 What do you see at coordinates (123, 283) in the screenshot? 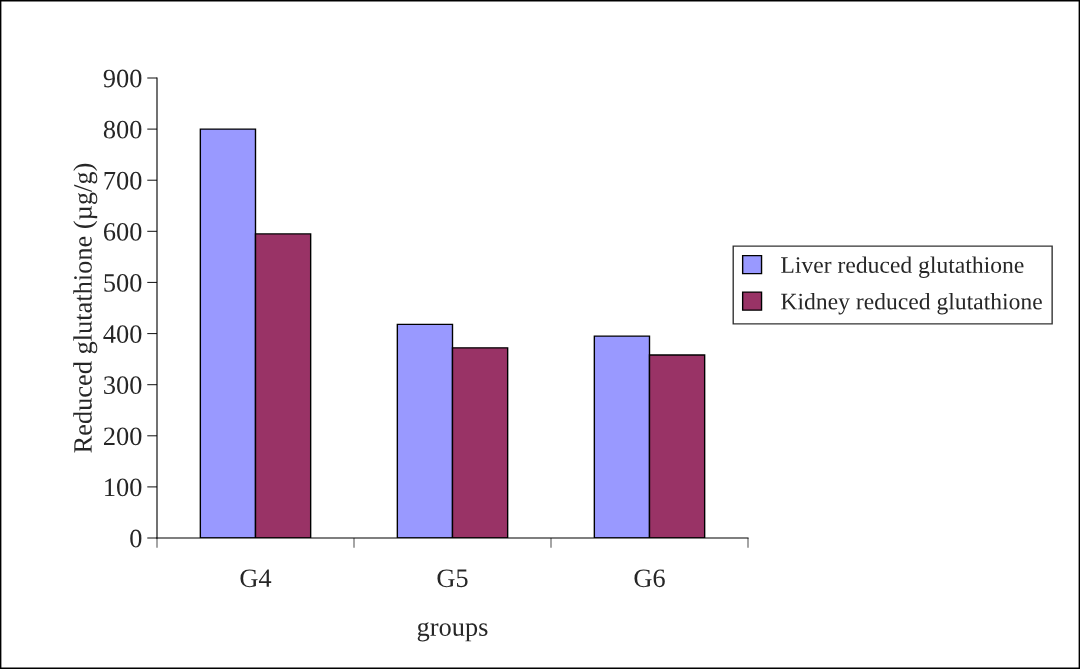
I see `y-tick-label: 500` at bounding box center [123, 283].